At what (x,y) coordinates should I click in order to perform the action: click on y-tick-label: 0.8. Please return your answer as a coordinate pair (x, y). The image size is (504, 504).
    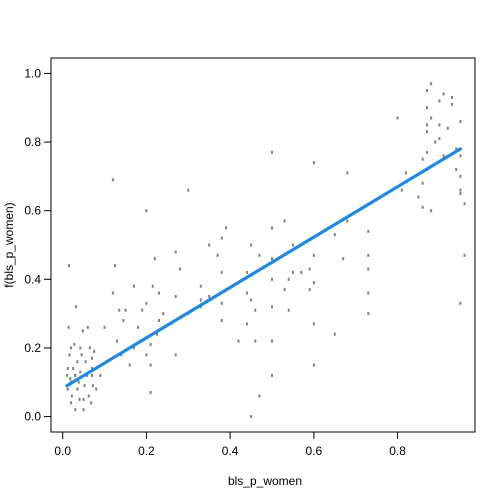
    Looking at the image, I should click on (32, 142).